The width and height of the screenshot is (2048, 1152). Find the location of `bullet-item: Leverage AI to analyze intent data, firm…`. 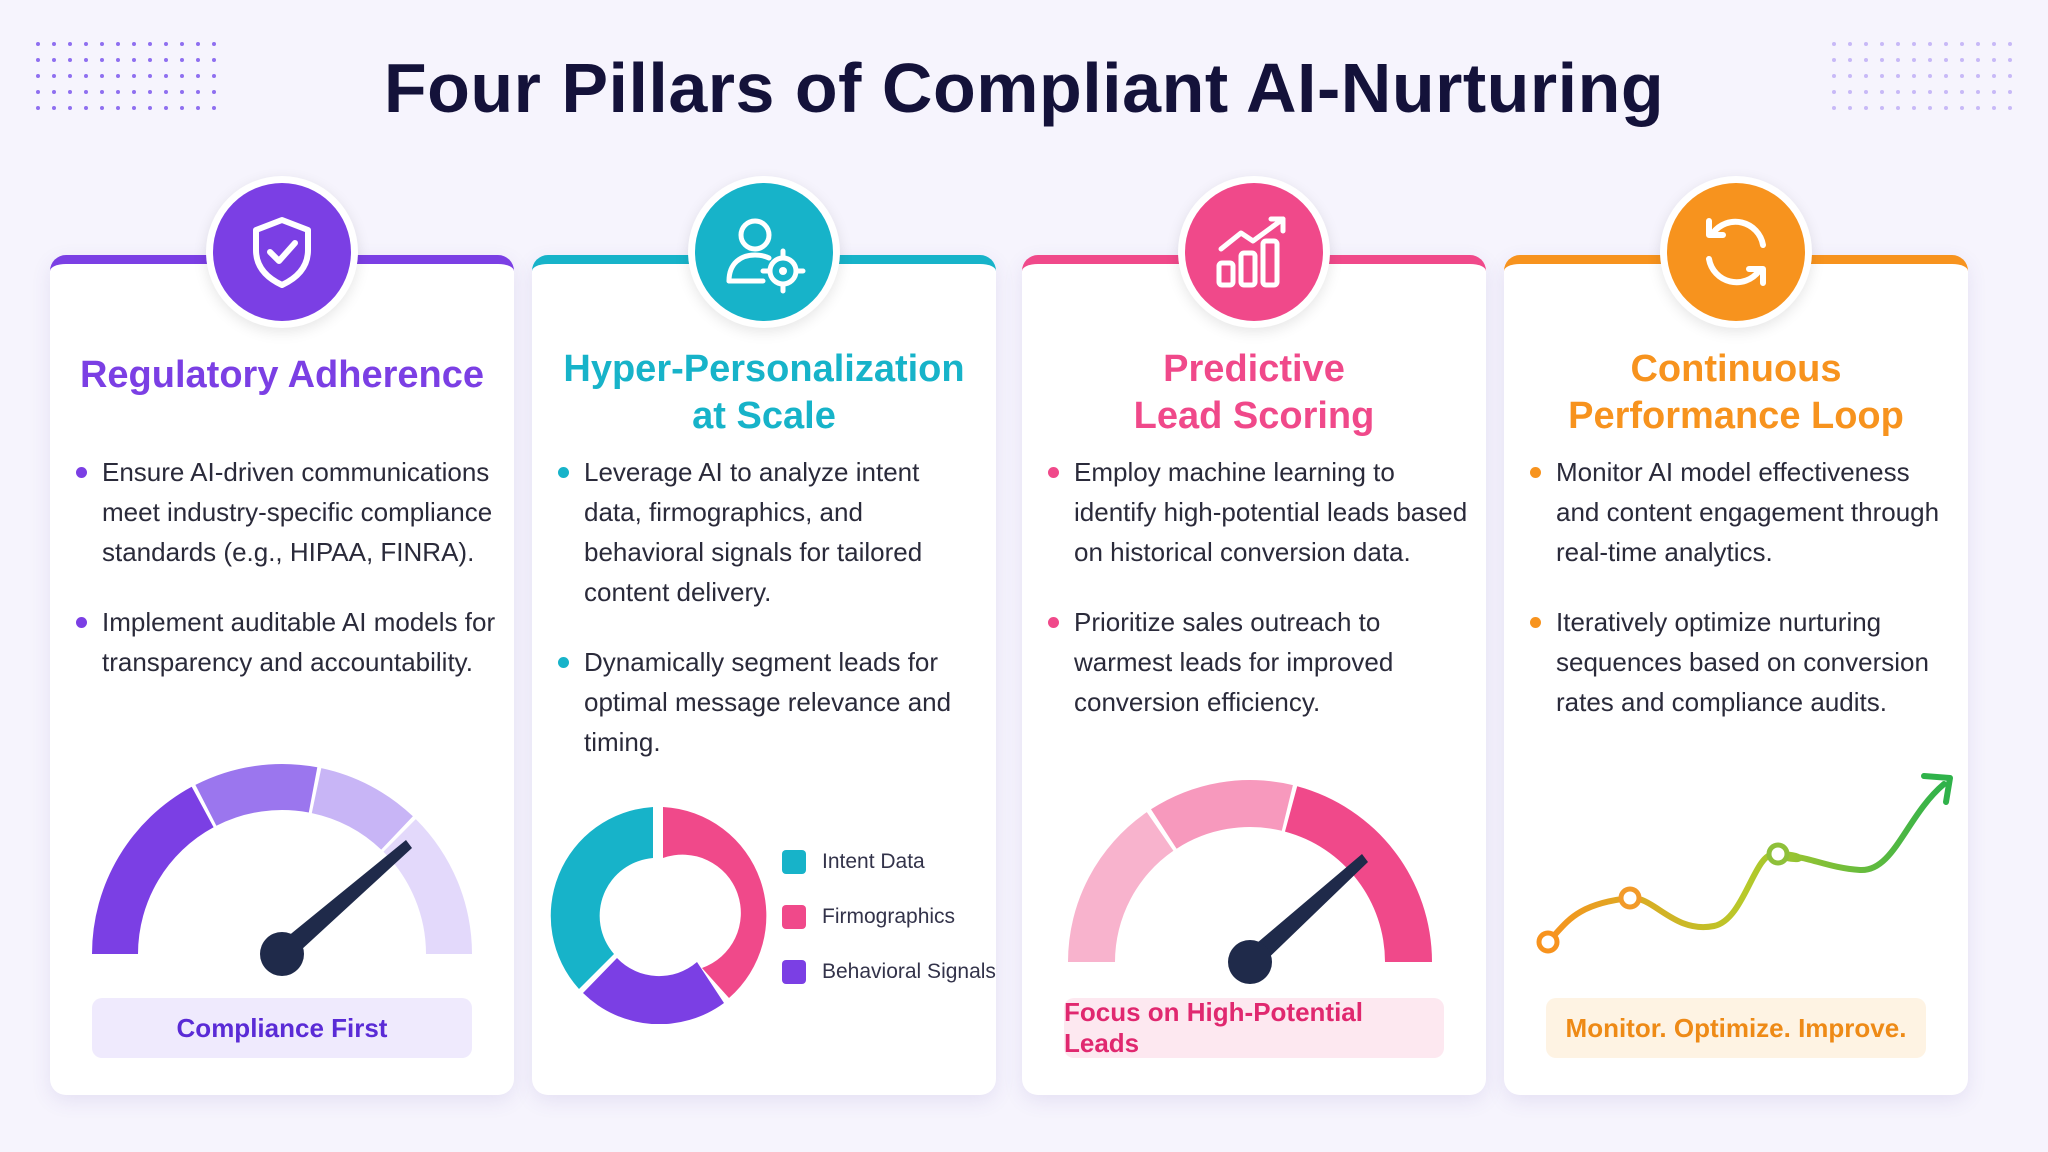

bullet-item: Leverage AI to analyze intent data, firm… is located at coordinates (768, 532).